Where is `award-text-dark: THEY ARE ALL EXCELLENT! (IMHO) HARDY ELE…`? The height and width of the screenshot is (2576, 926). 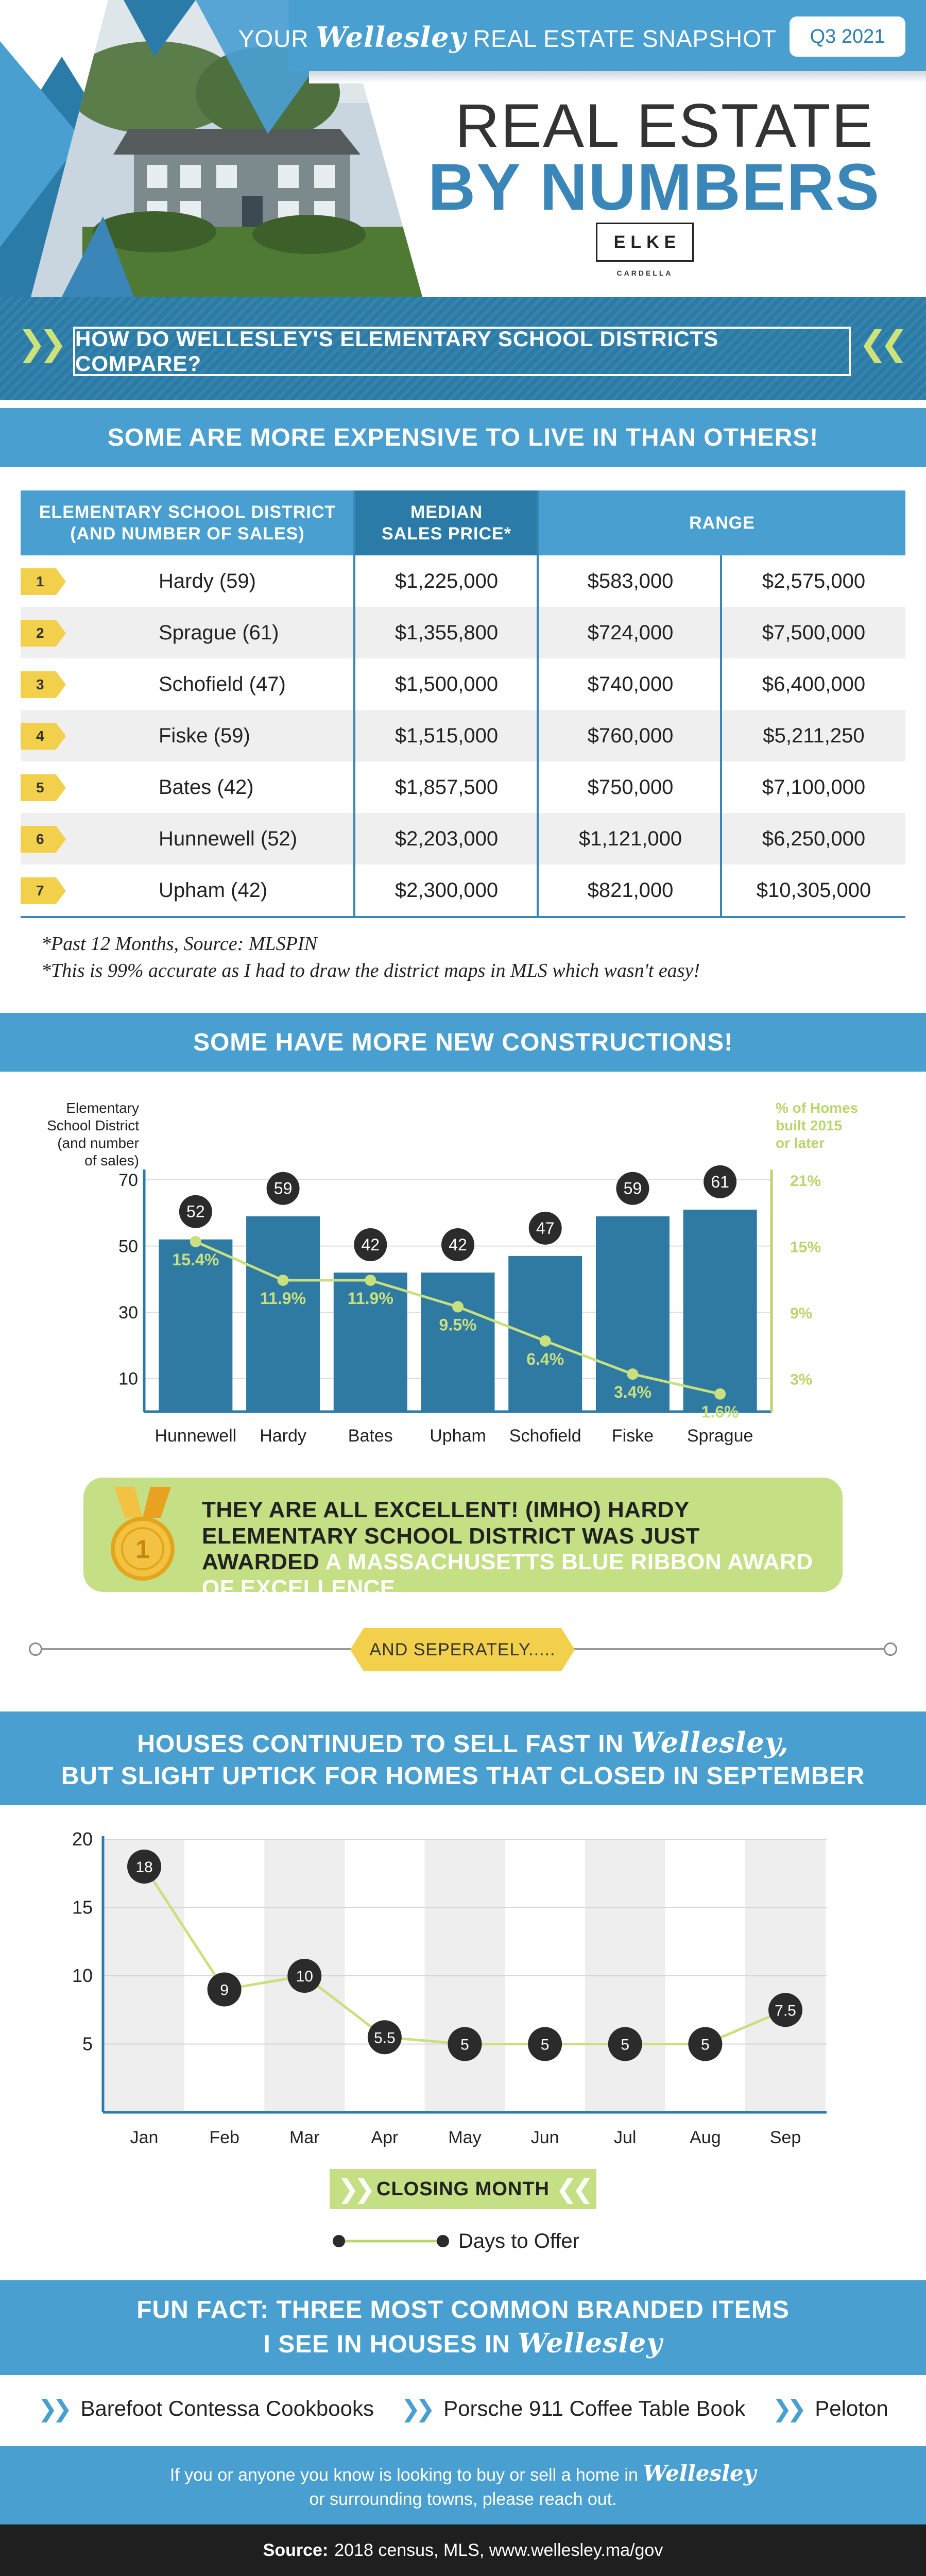 award-text-dark: THEY ARE ALL EXCELLENT! (IMHO) HARDY ELE… is located at coordinates (451, 1536).